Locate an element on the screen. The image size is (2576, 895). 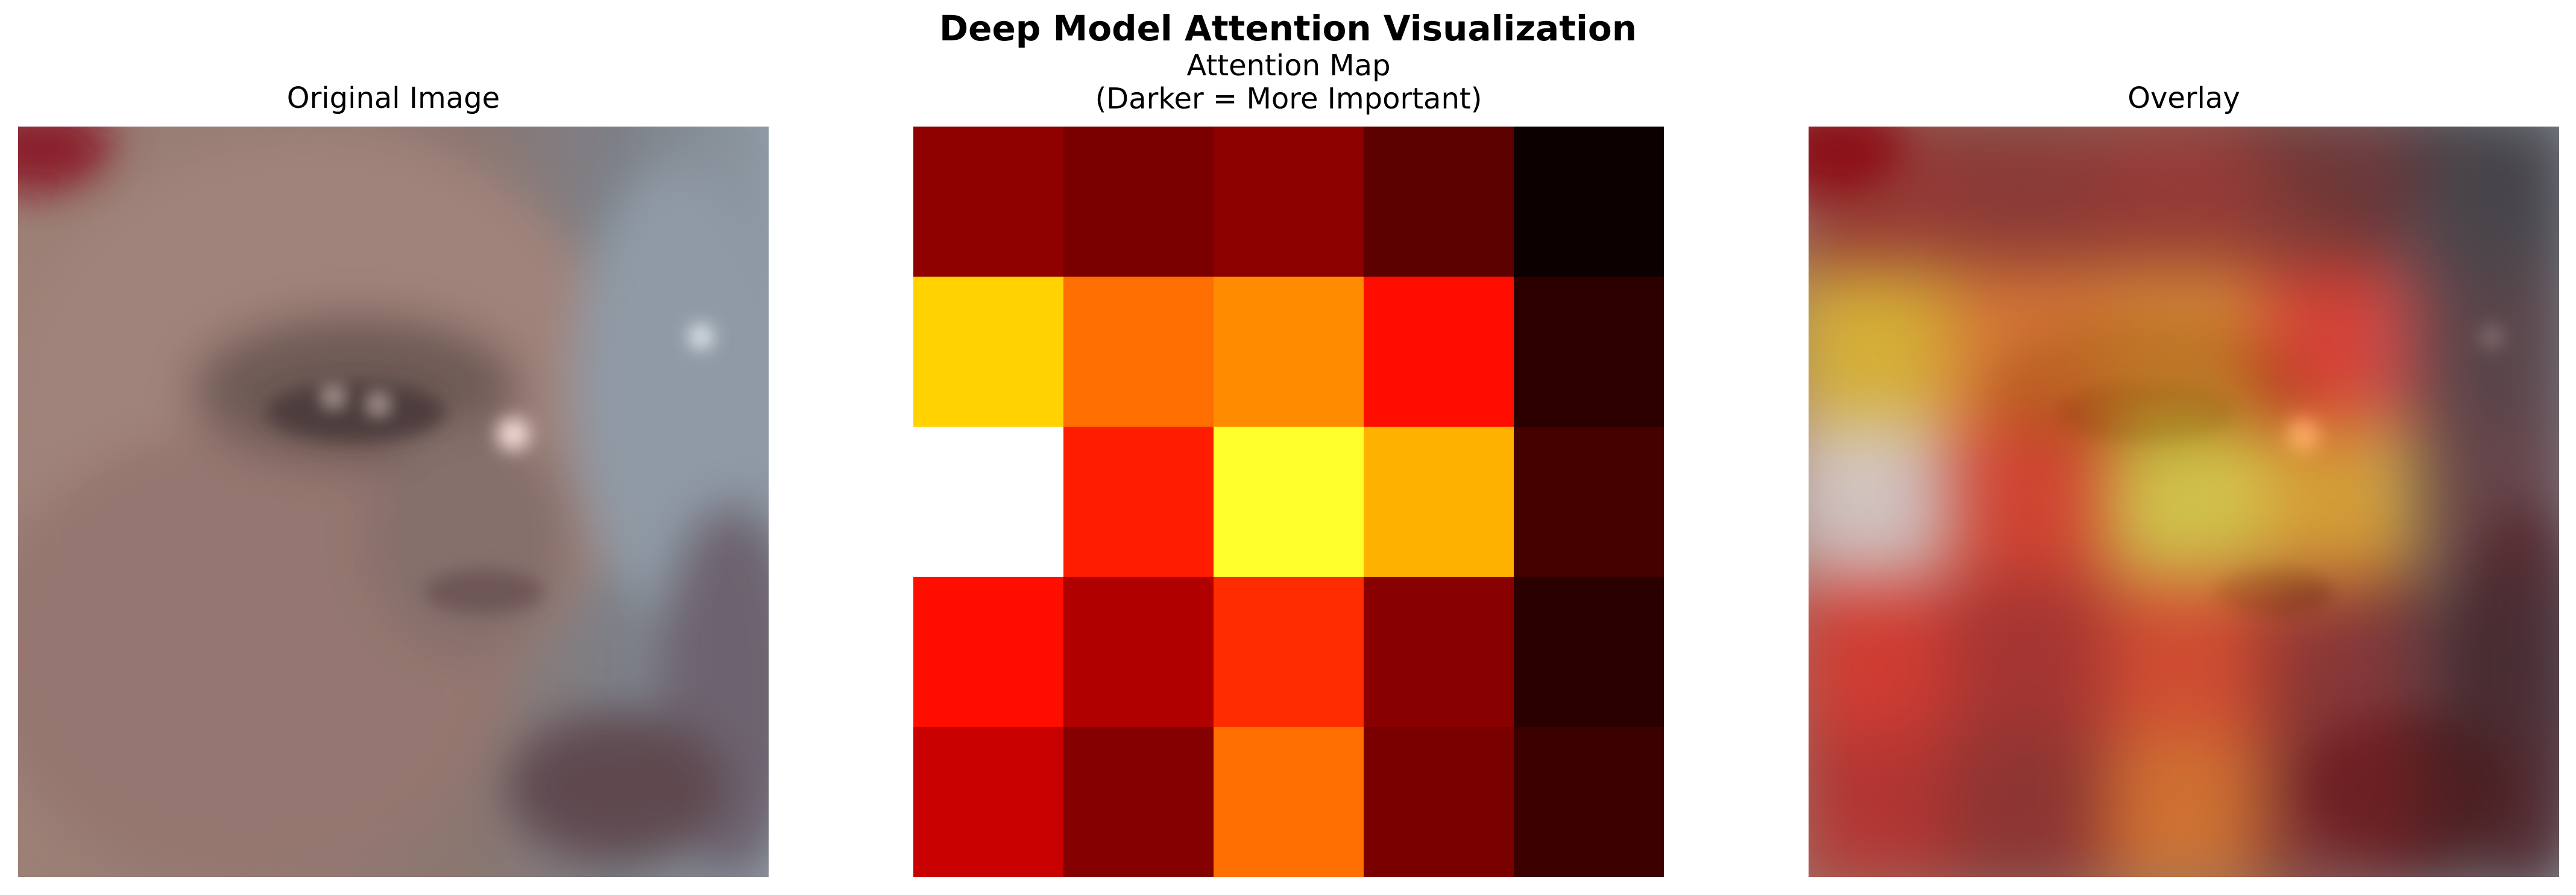
attention-map-title-line1: Attention Map is located at coordinates (1288, 66).